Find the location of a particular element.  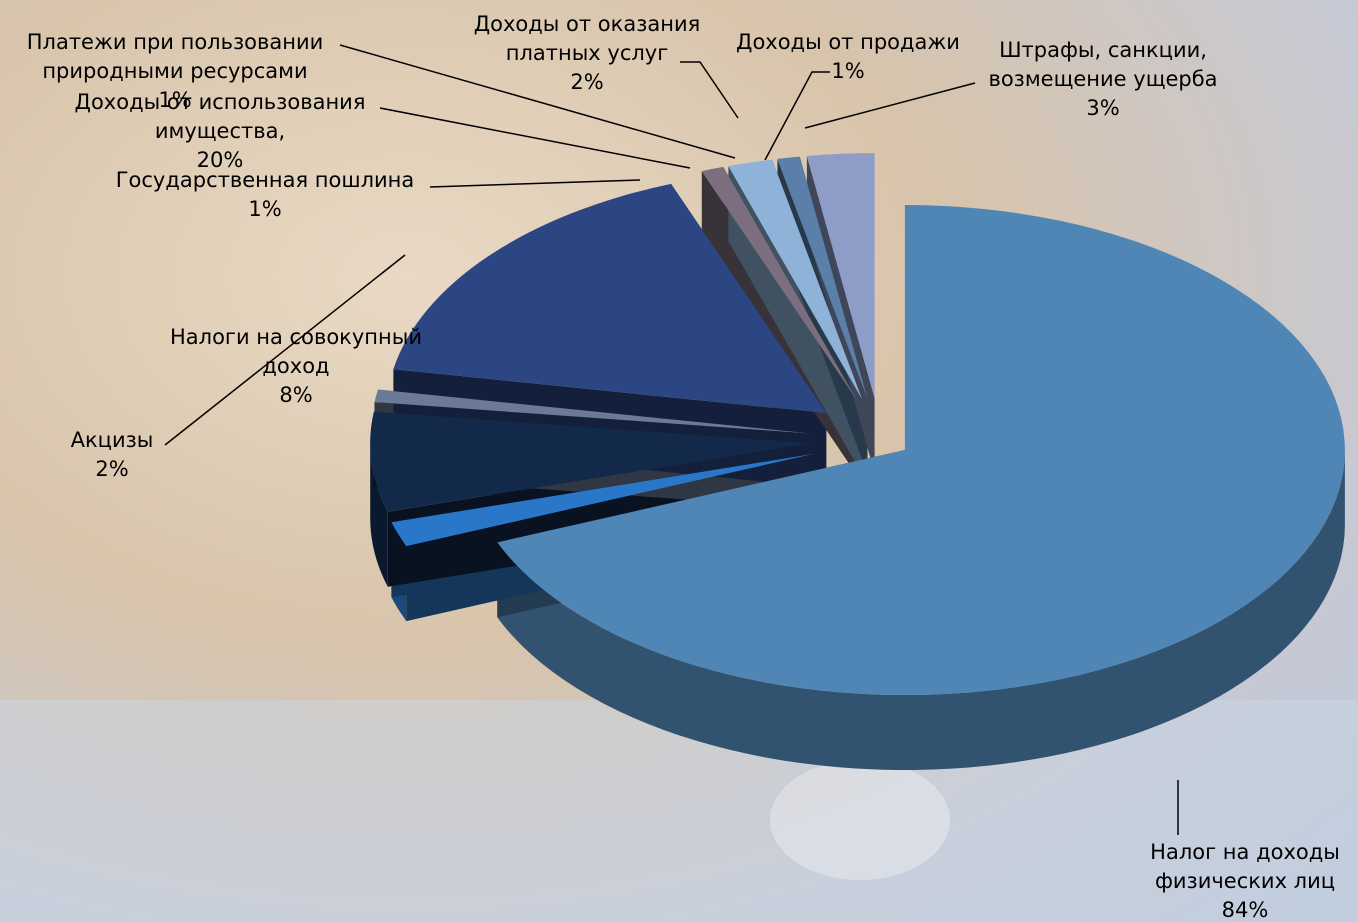

data-label: Налог на доходы физических лиц 84% is located at coordinates (1245, 880).